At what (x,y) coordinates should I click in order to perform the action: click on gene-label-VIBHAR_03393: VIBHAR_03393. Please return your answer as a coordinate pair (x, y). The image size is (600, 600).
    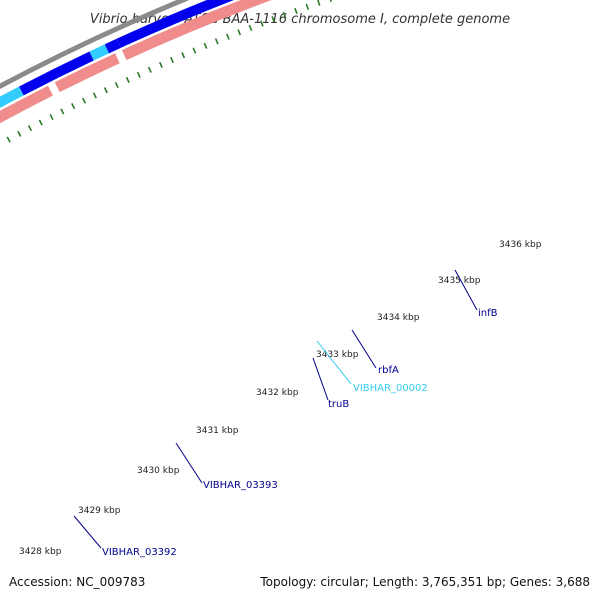
    Looking at the image, I should click on (240, 485).